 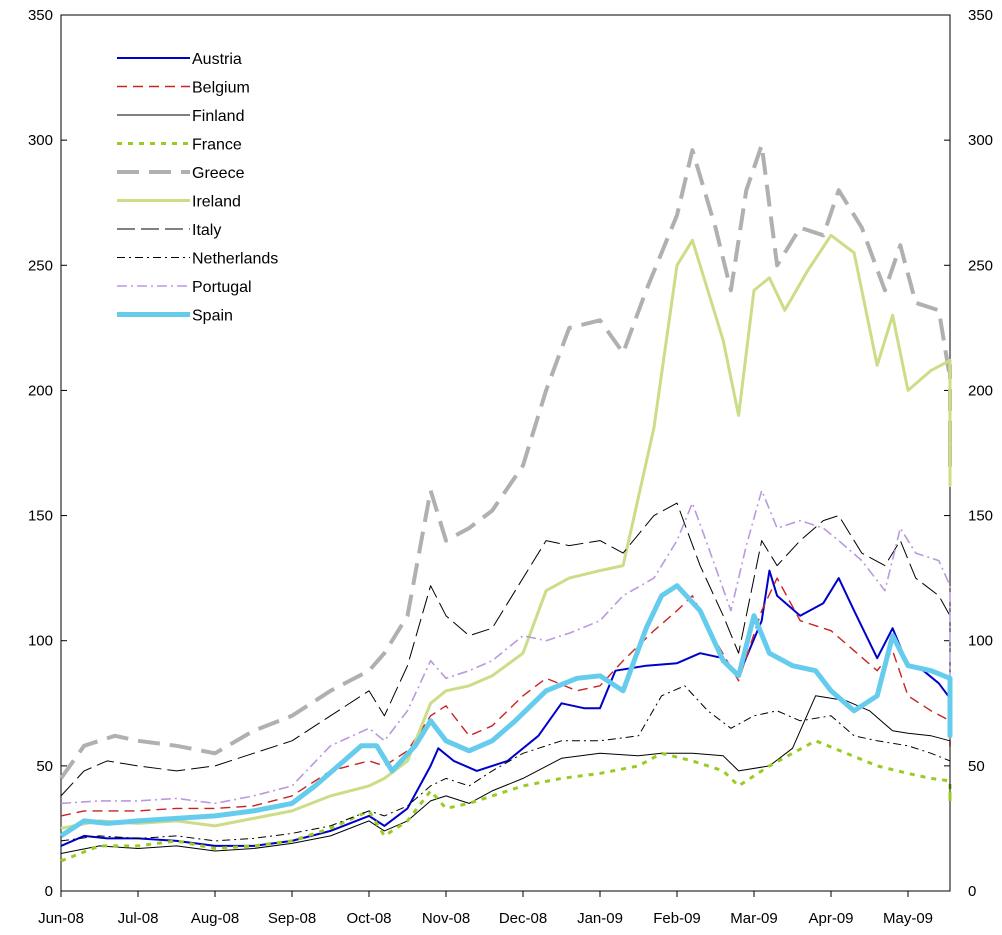 I want to click on legend-label-netherlands: Netherlands, so click(x=235, y=259).